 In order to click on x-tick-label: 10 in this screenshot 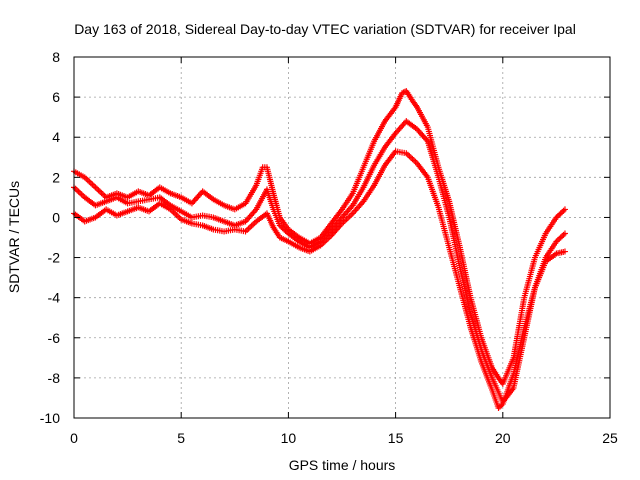, I will do `click(289, 438)`.